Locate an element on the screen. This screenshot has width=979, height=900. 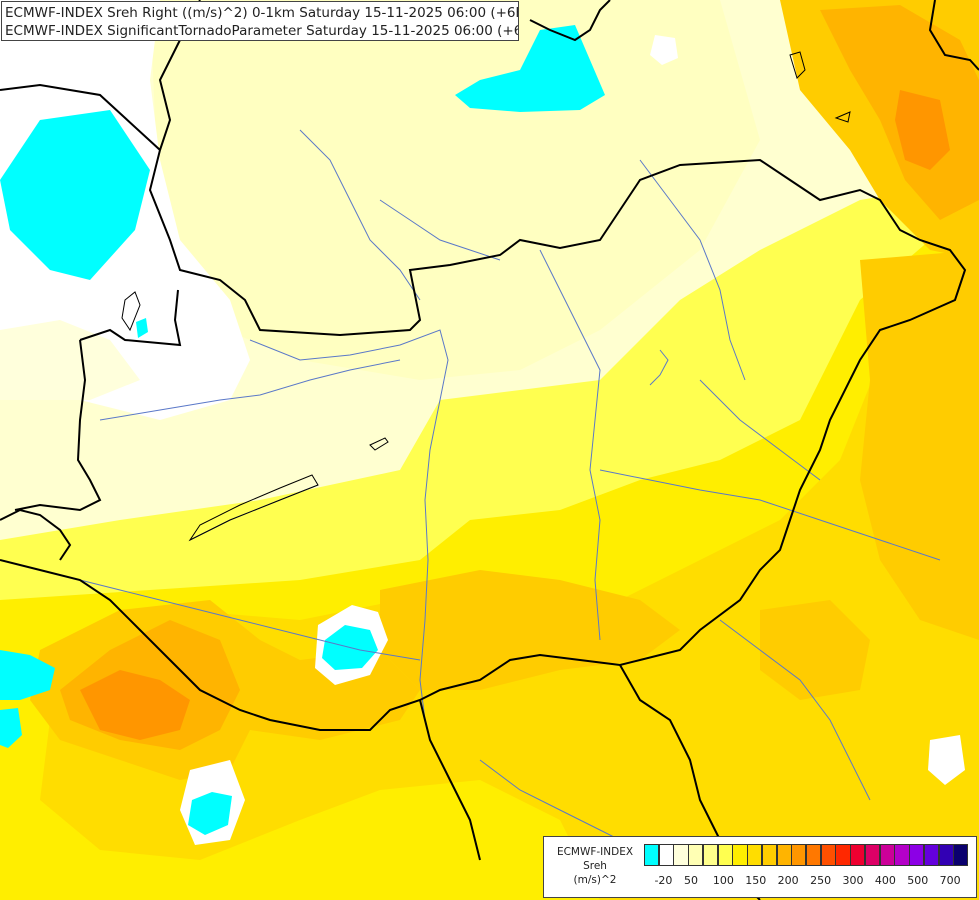
legend-tick-label: 500 is located at coordinates (918, 880).